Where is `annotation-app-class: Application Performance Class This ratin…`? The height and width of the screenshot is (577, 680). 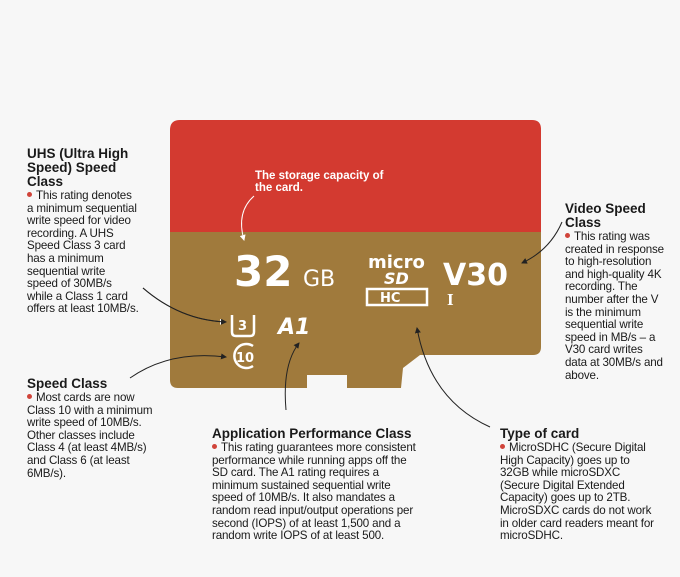
annotation-app-class: Application Performance Class This ratin… is located at coordinates (318, 485).